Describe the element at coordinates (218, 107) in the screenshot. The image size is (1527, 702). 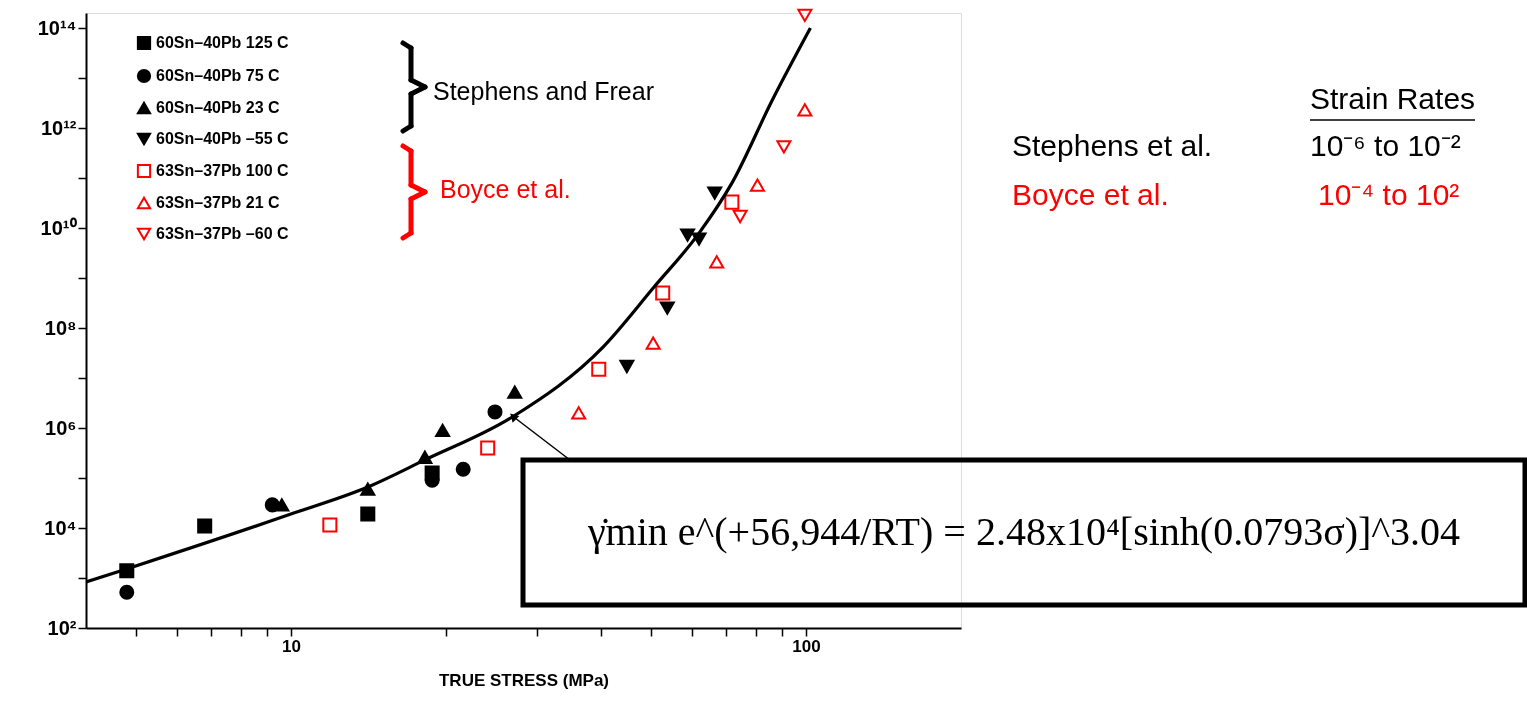
I see `legend-label: 60Sn–40Pb 23 C` at that location.